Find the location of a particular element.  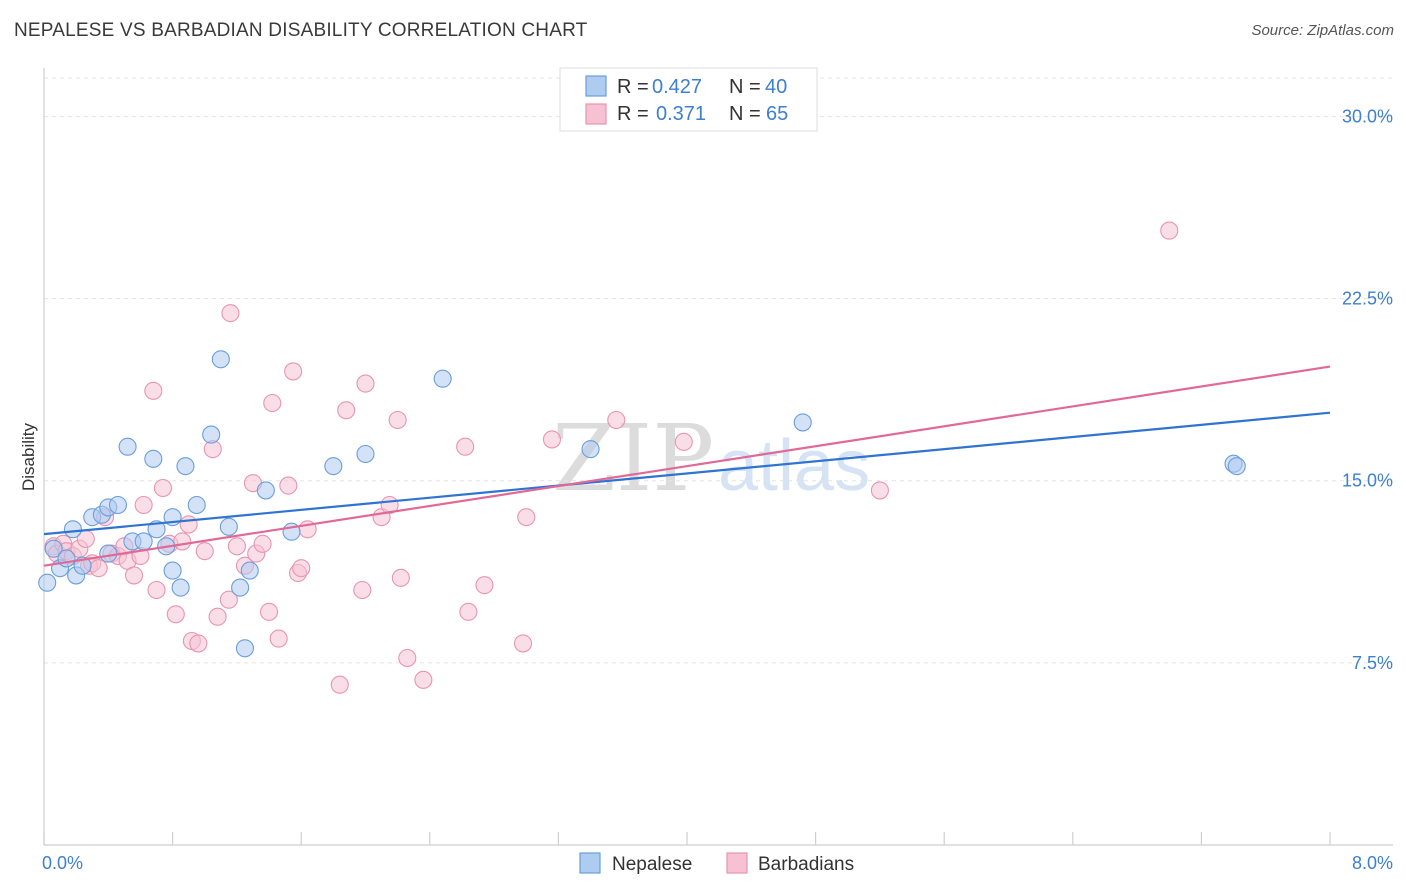

legend-n-value-barbadians: 65 is located at coordinates (777, 114).